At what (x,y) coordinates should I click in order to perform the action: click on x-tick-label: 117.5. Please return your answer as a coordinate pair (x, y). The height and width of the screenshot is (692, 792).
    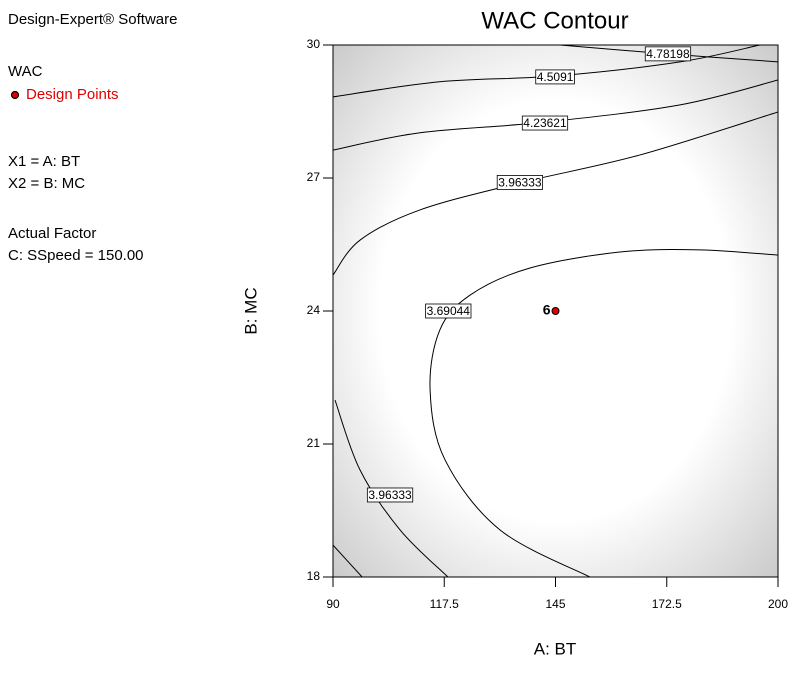
    Looking at the image, I should click on (444, 604).